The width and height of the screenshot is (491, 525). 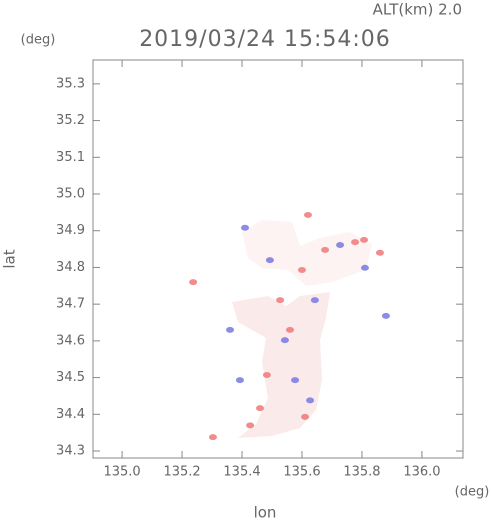 What do you see at coordinates (121, 472) in the screenshot?
I see `x-tick-label: 135.0` at bounding box center [121, 472].